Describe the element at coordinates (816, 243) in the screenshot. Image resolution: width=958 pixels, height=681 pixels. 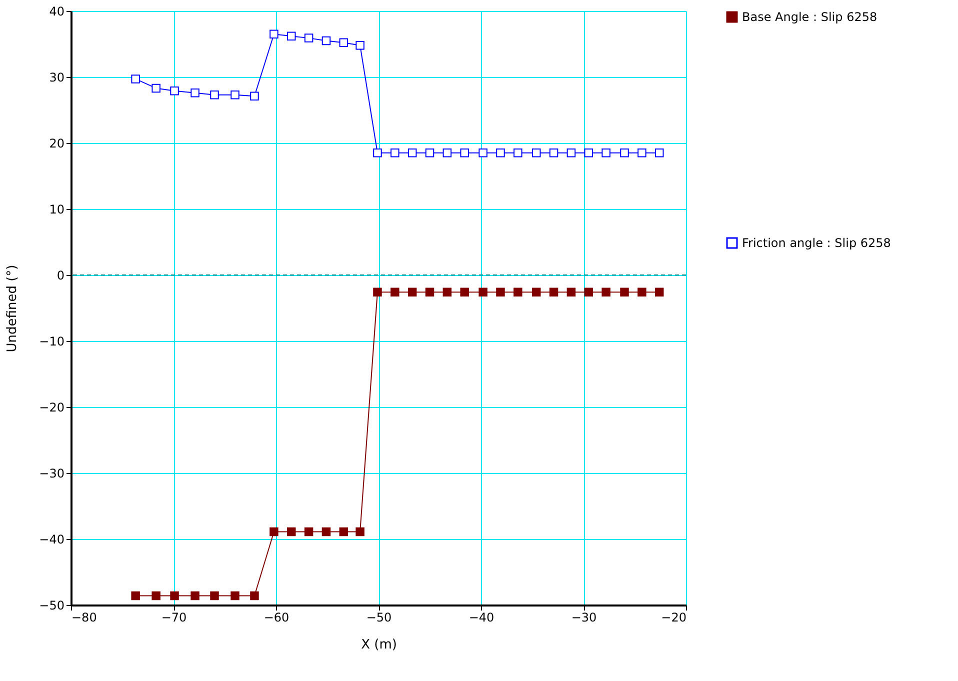
I see `legend-label: Friction angle : Slip 6258` at that location.